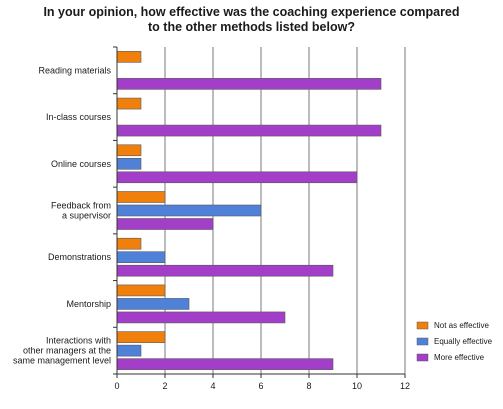  I want to click on category-label: other managers at the, so click(67, 351).